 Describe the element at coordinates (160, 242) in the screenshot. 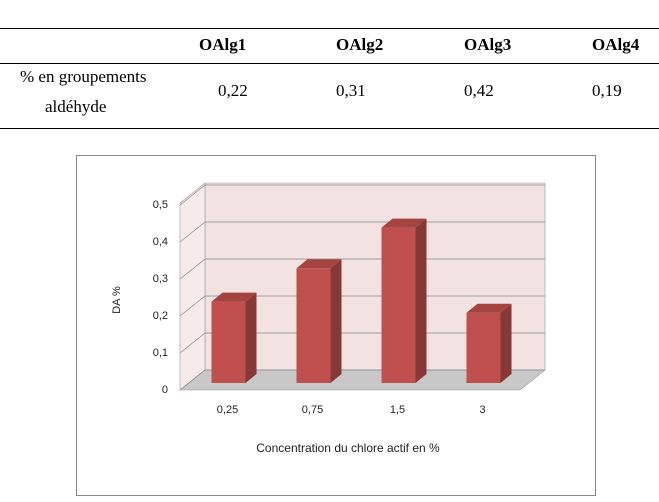

I see `y-tick-label: 0,4` at that location.